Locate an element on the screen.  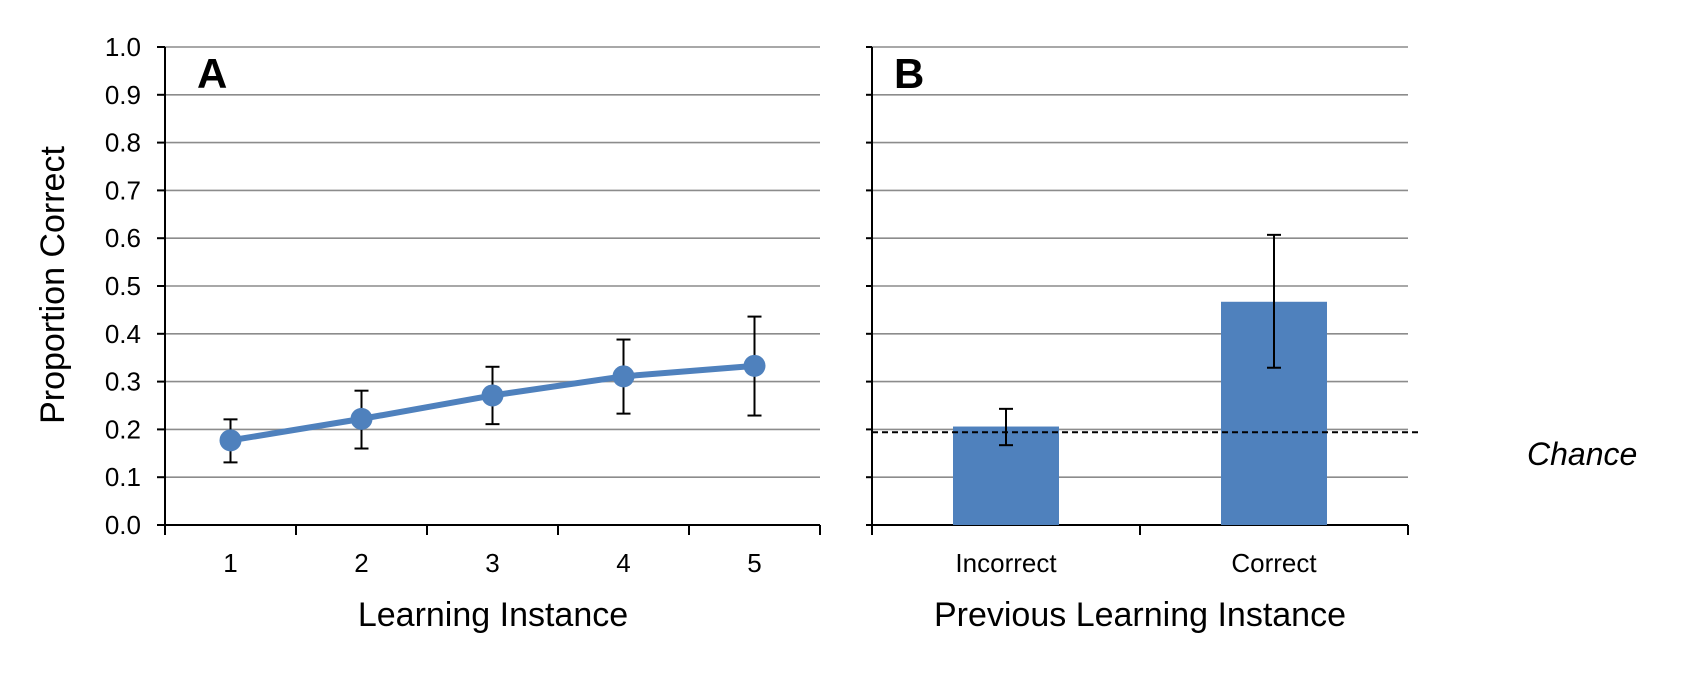
panel-b-x-axis-title: Previous Learning Instance is located at coordinates (1140, 615).